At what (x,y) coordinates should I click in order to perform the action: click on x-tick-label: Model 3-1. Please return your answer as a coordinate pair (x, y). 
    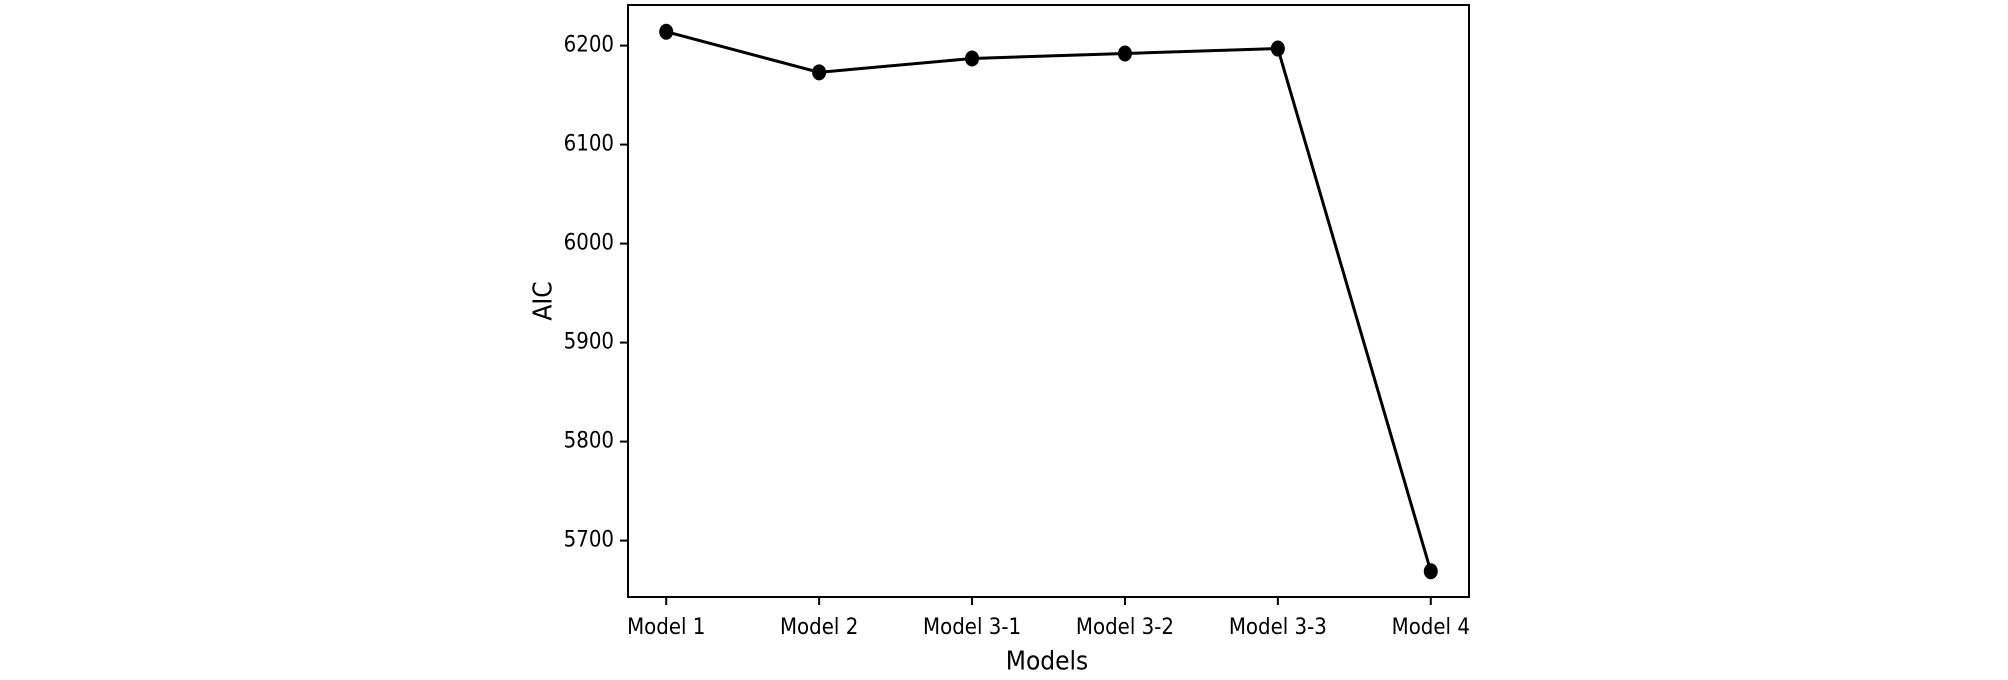
    Looking at the image, I should click on (972, 627).